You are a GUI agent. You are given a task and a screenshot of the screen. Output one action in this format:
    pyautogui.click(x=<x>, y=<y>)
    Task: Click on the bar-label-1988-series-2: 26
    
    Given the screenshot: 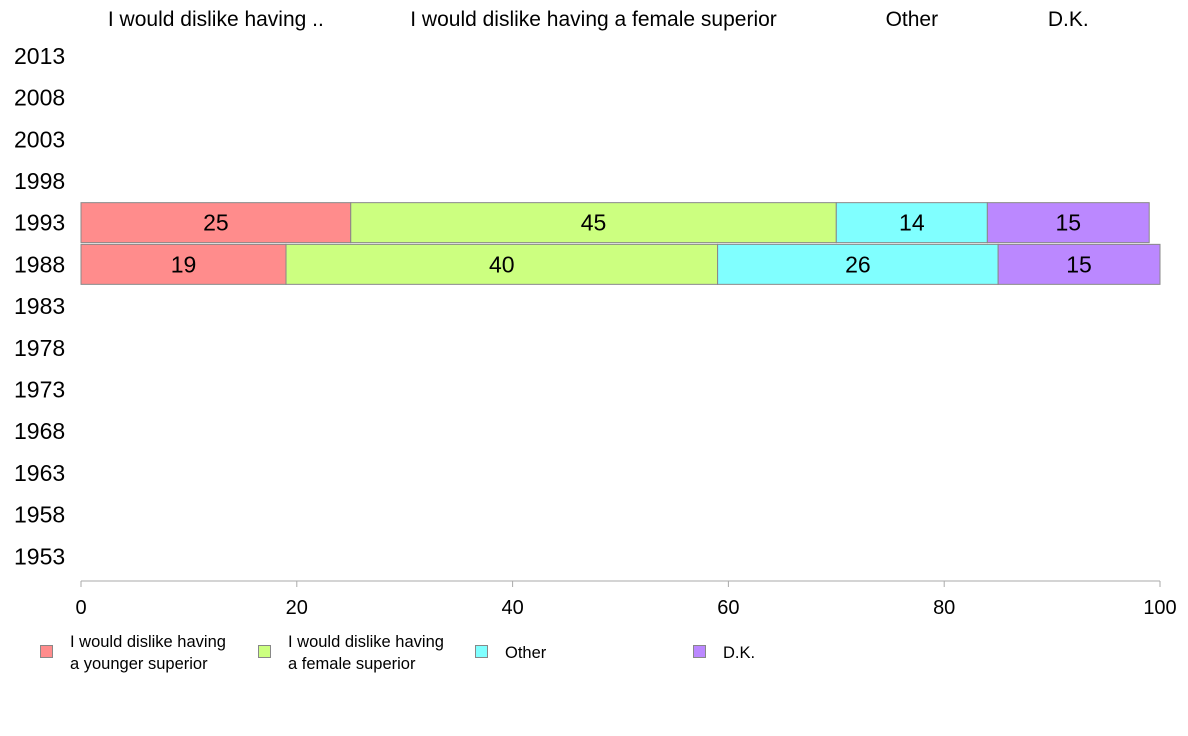 What is the action you would take?
    pyautogui.click(x=858, y=264)
    